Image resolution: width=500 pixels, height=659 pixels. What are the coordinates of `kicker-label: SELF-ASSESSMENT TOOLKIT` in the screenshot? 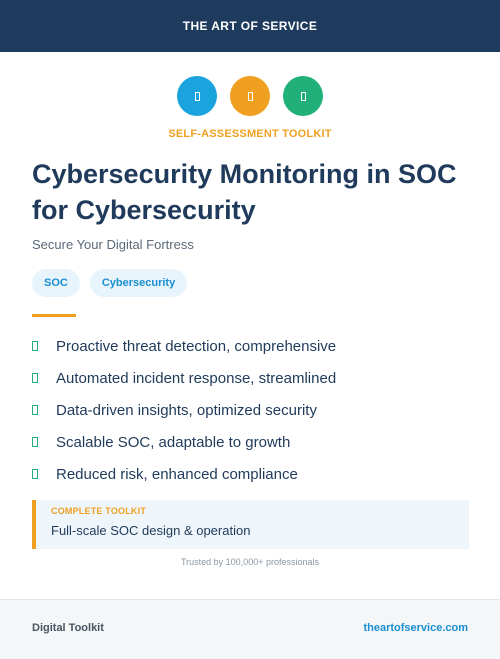 It's located at (250, 134).